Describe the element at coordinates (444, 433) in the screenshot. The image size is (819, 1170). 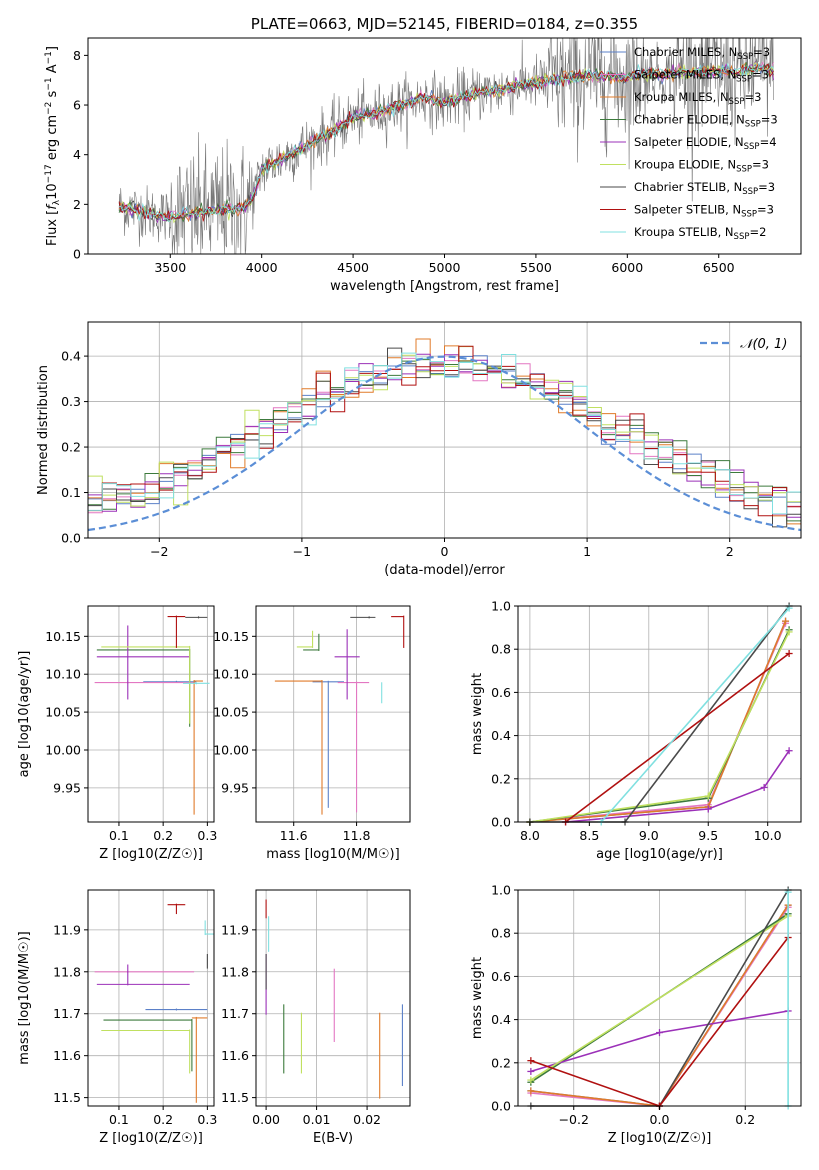
I see `residual-histogram-kroupa_stelib` at that location.